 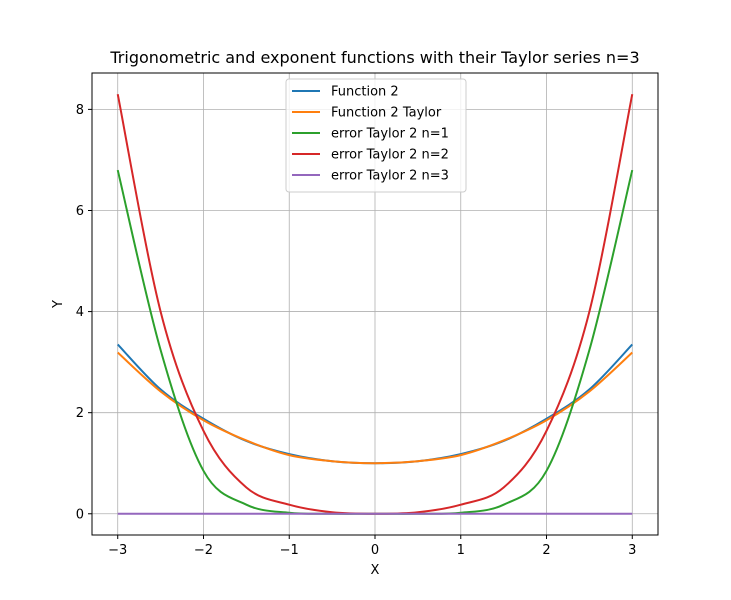 I want to click on legend-label: error Taylor 2 n=1, so click(x=390, y=134).